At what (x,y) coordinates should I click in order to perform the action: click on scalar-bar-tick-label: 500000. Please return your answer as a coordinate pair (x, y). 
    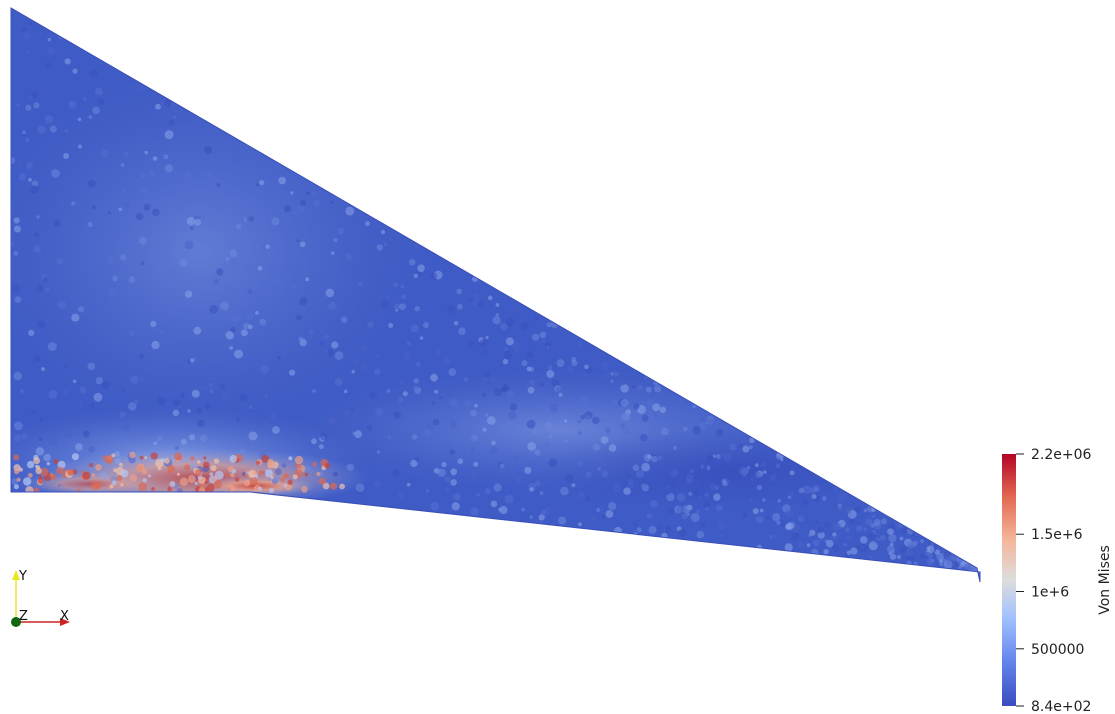
    Looking at the image, I should click on (1057, 650).